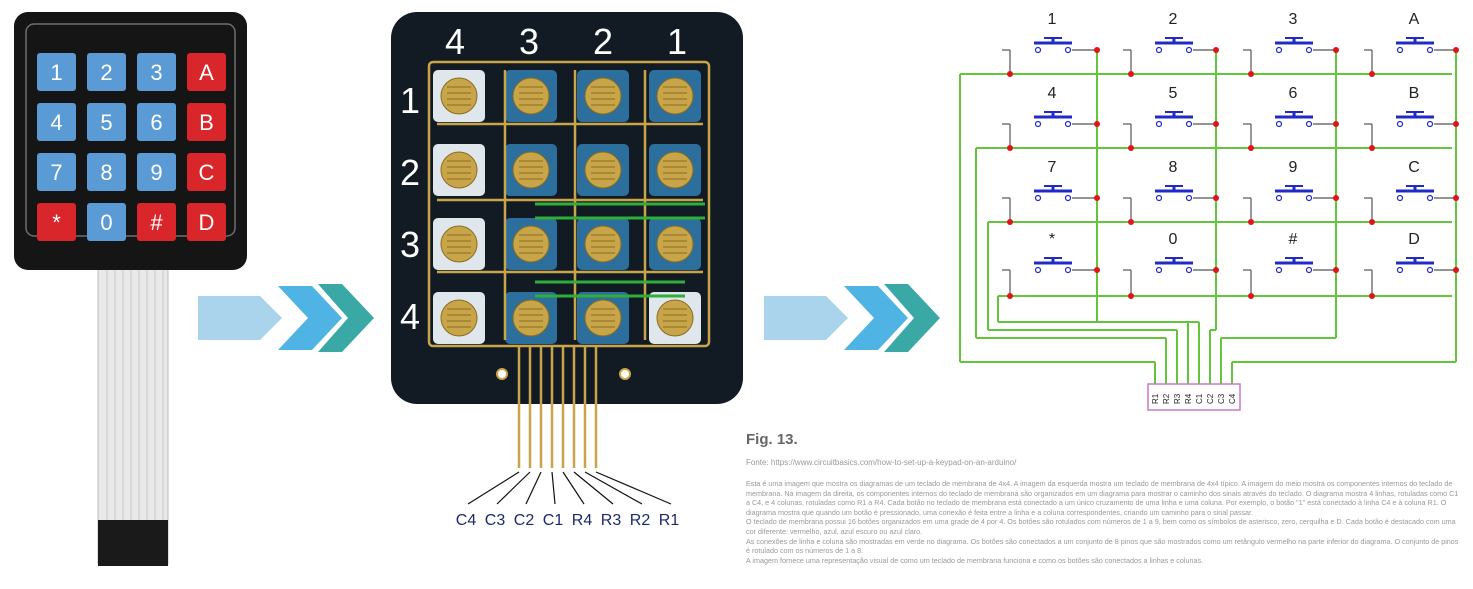 The image size is (1473, 589). Describe the element at coordinates (620, 250) in the screenshot. I see `membrane-green-bridges` at that location.